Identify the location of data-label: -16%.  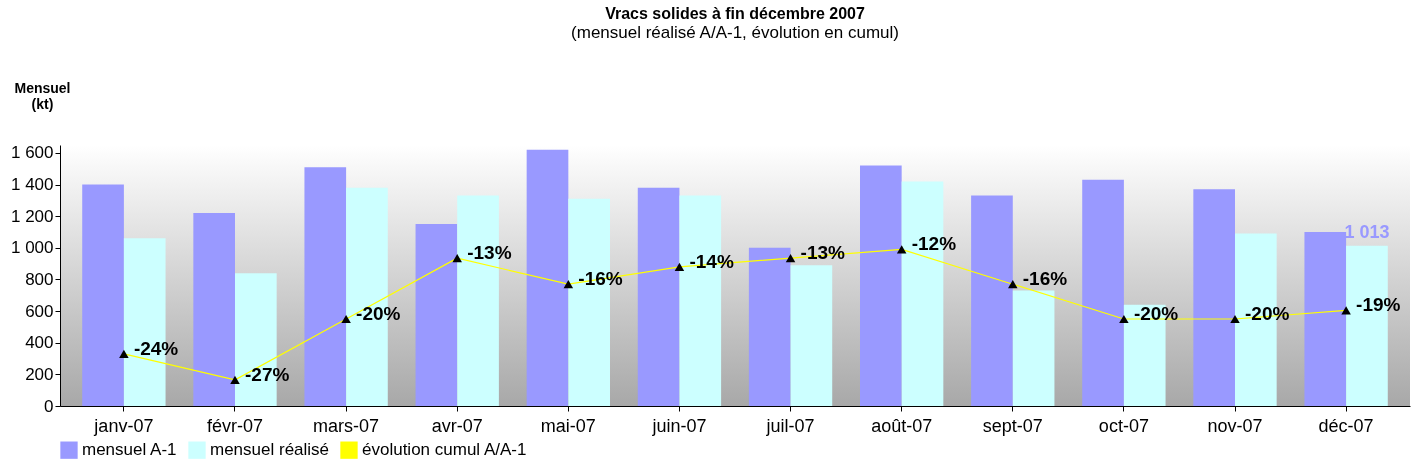
(1045, 279).